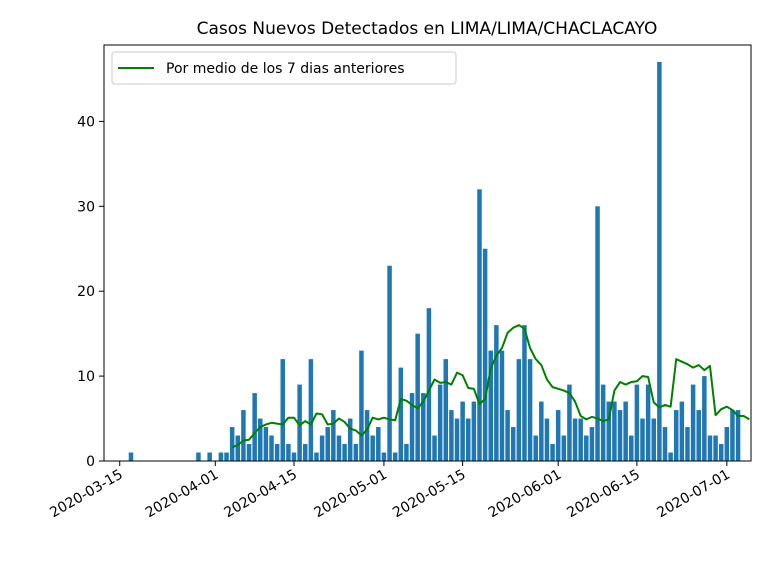 The image size is (768, 576). Describe the element at coordinates (182, 494) in the screenshot. I see `x-tick-label: 2020-04-01` at that location.